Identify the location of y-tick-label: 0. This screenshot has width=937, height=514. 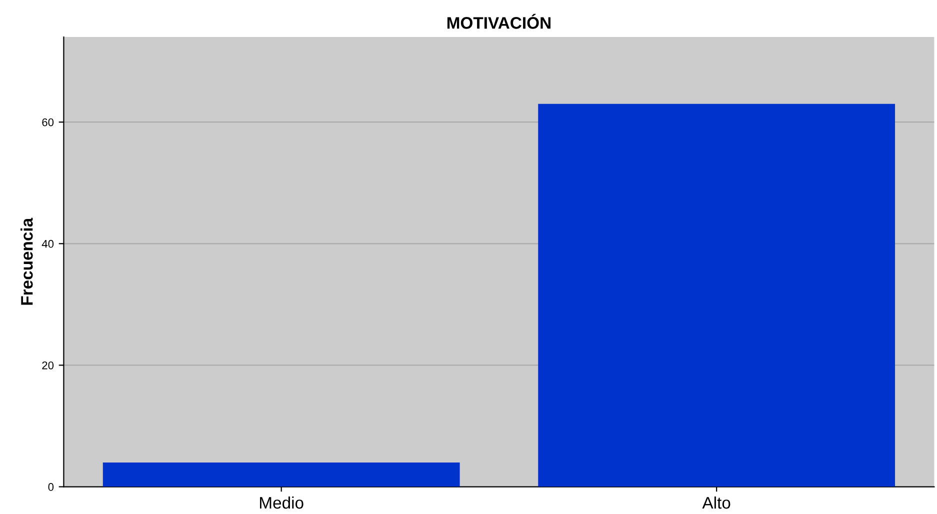
(51, 487).